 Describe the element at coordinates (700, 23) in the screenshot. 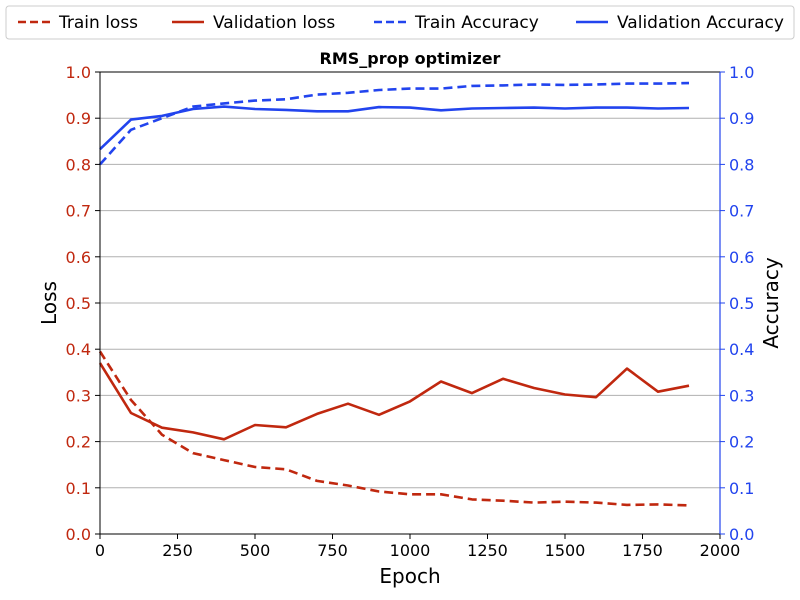

I see `legend-label-validation-accuracy: Validation Accuracy` at that location.